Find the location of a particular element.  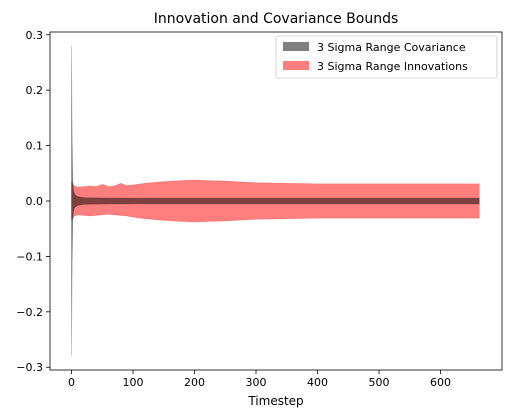

y-tick-label: −0.3 is located at coordinates (29, 367).